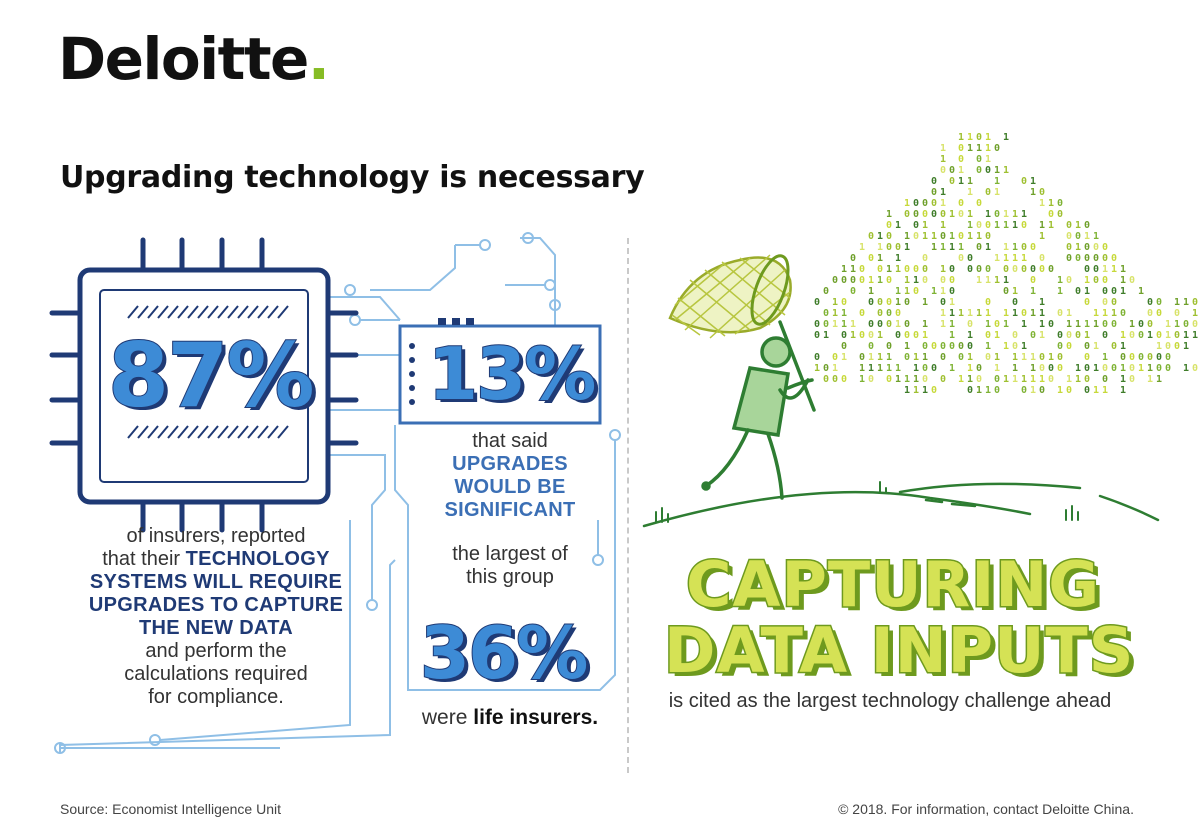  I want to click on source-note: Source: Economist Intelligence Unit, so click(170, 809).